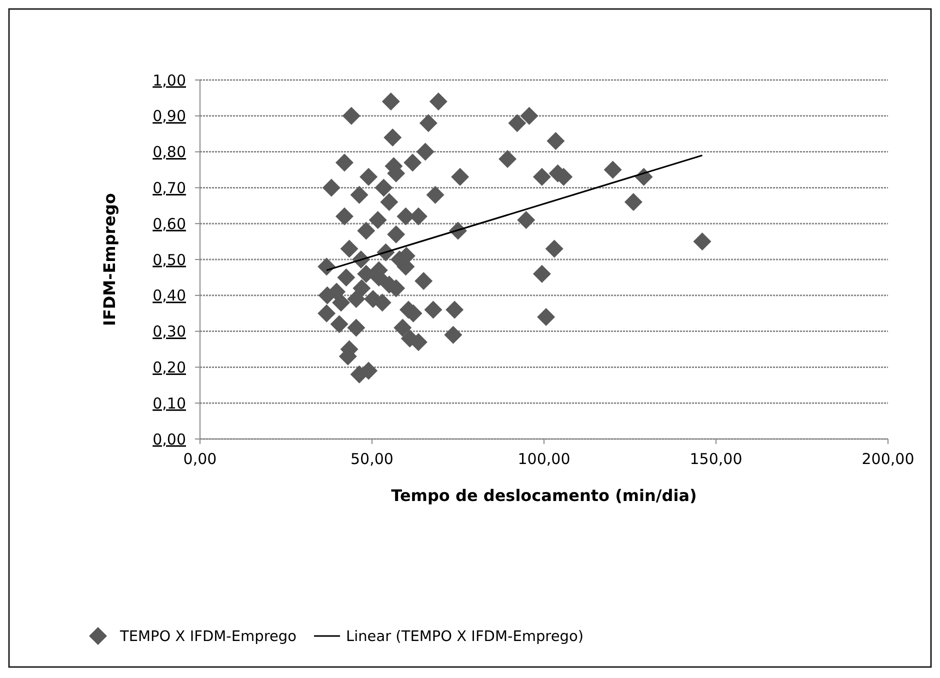 Image resolution: width=940 pixels, height=678 pixels. What do you see at coordinates (716, 459) in the screenshot?
I see `x-tick-label: 150,00` at bounding box center [716, 459].